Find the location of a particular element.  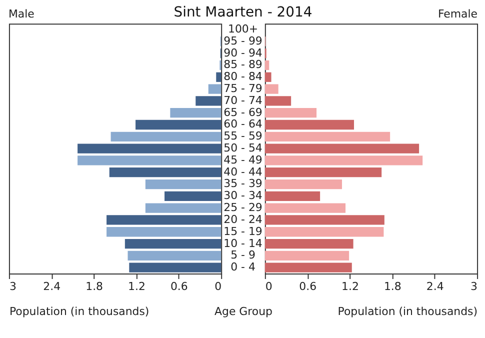

y-tick-label: 65 - 69 is located at coordinates (243, 112).